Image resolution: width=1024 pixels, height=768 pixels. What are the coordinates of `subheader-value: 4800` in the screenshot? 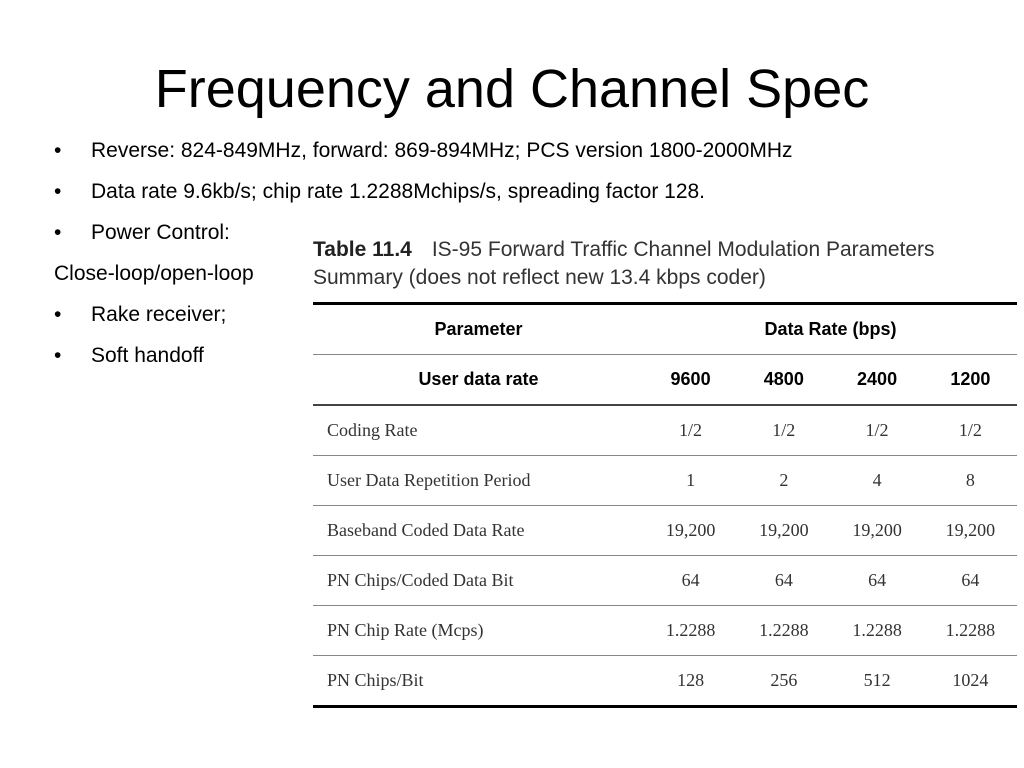 It's located at (784, 380).